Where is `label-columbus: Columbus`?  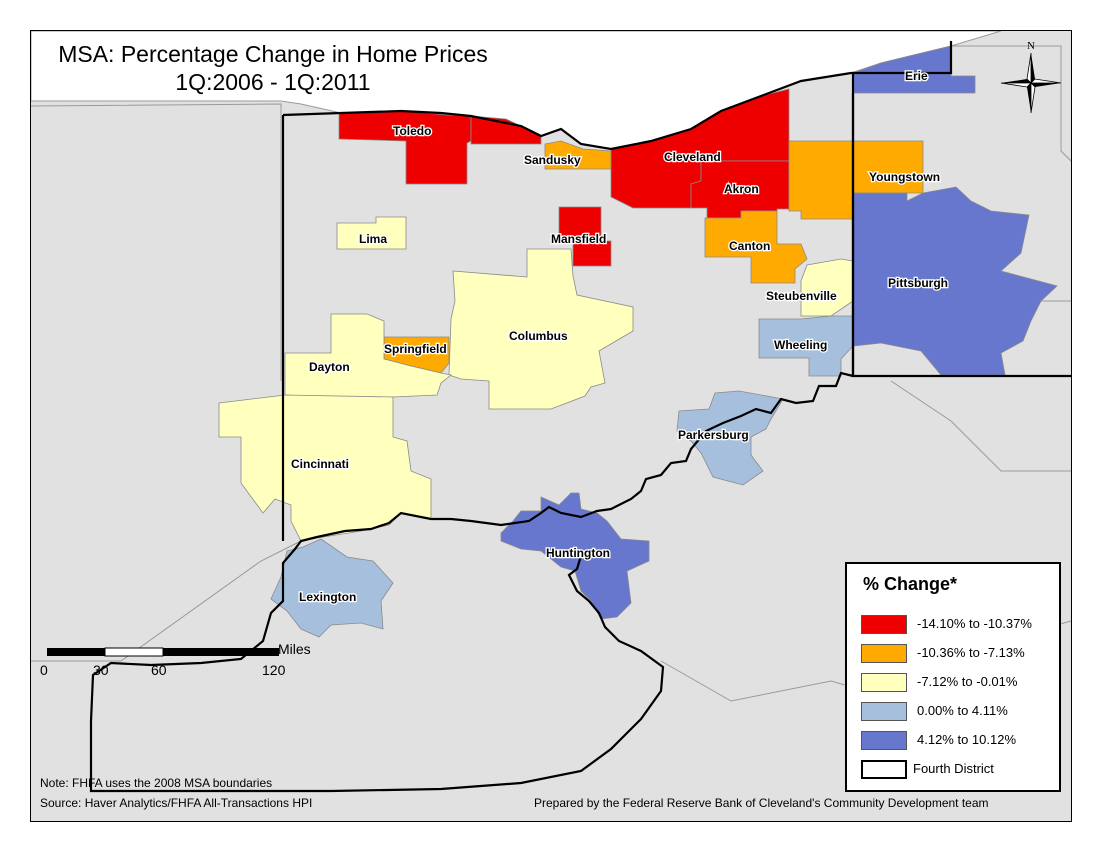
label-columbus: Columbus is located at coordinates (538, 336).